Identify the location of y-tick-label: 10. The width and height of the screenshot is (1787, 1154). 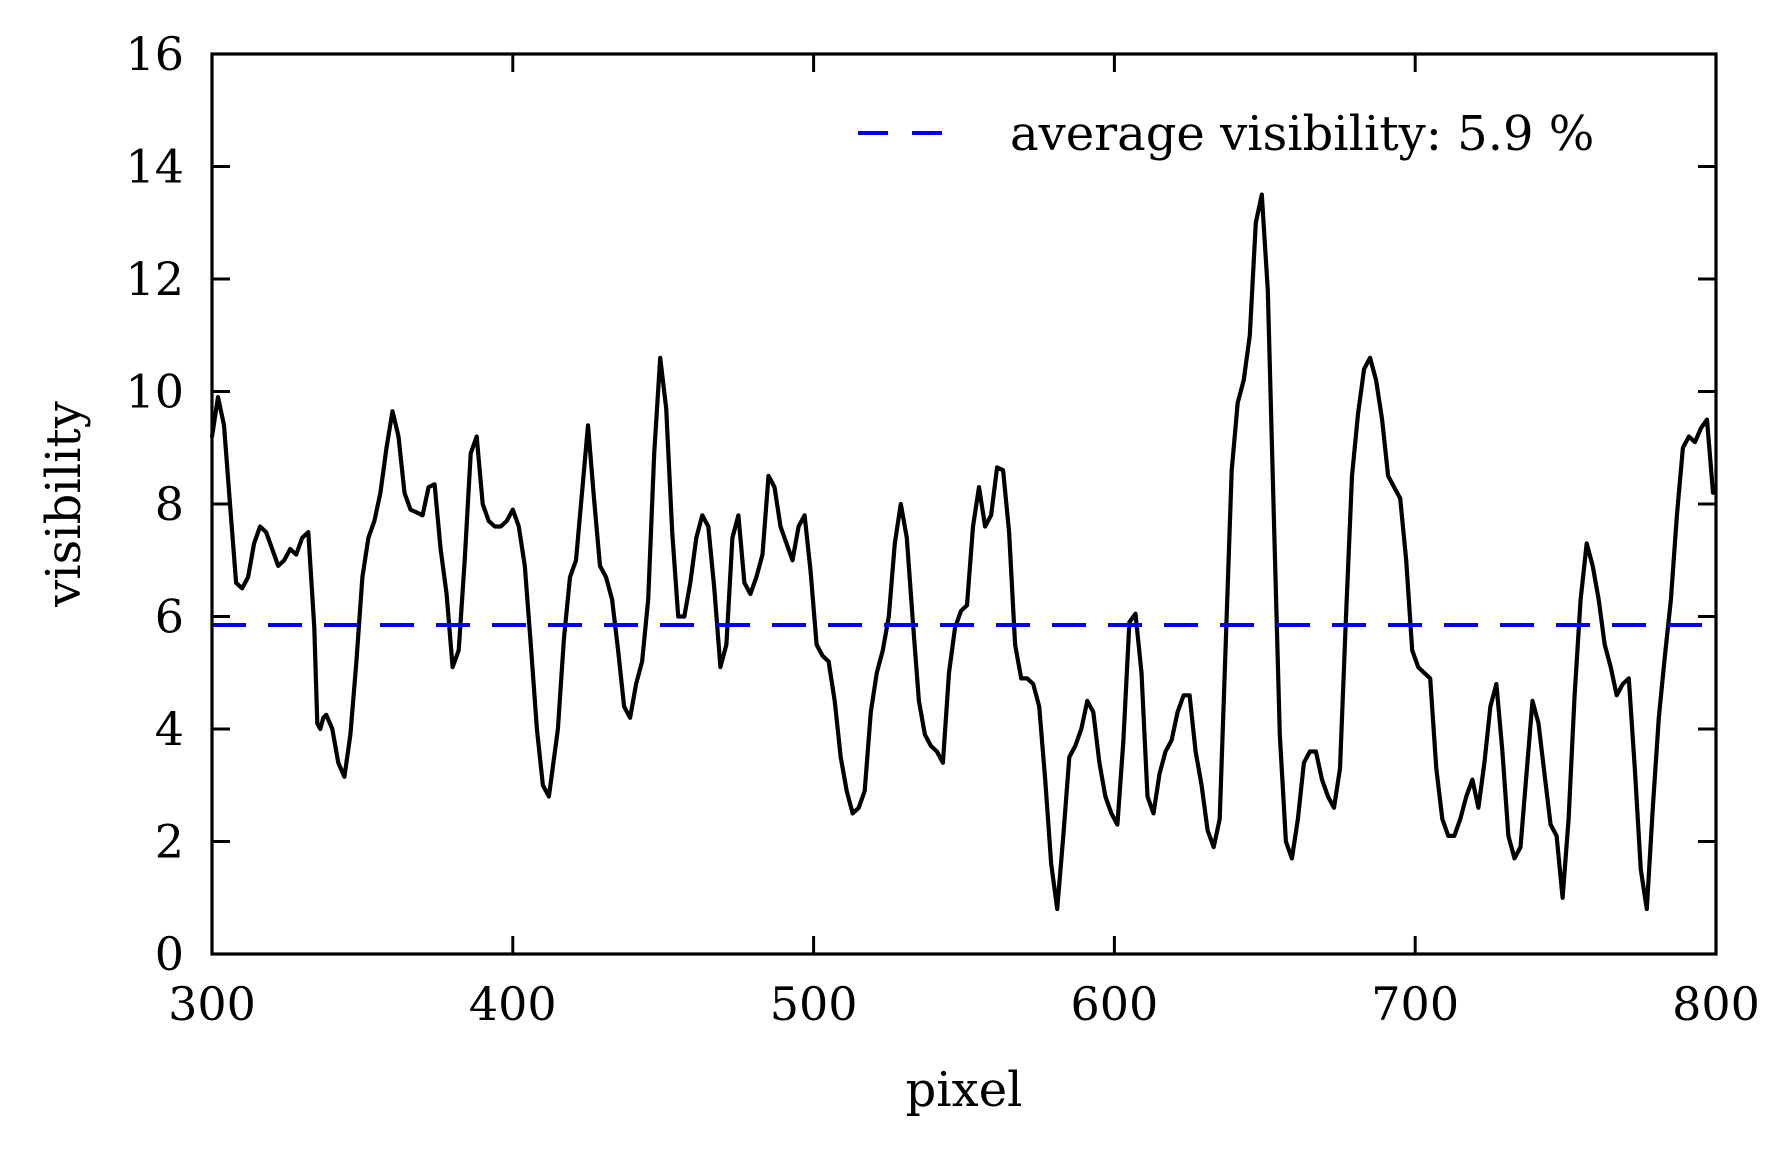
(154, 392).